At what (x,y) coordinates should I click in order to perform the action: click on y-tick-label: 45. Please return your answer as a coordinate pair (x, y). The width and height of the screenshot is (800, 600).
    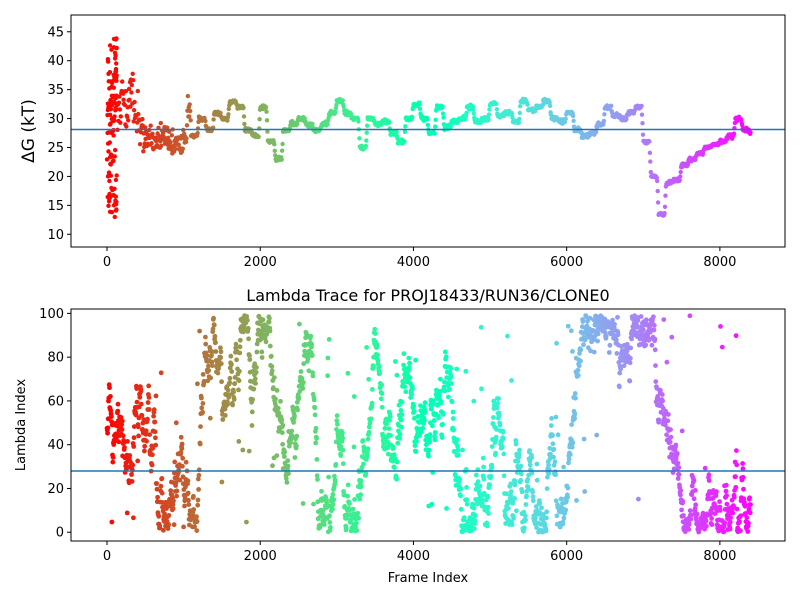
    Looking at the image, I should click on (55, 32).